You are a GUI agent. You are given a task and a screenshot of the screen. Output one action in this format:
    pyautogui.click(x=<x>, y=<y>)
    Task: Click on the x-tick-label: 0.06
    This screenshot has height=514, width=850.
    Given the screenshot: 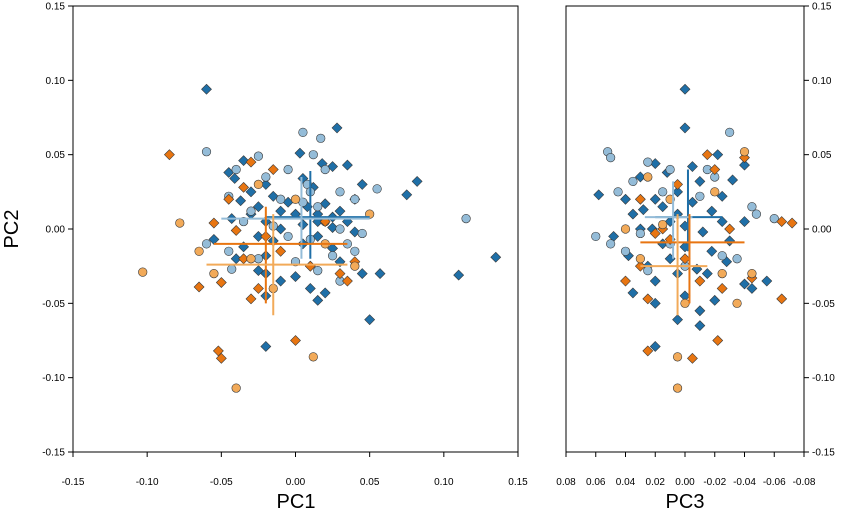 What is the action you would take?
    pyautogui.click(x=596, y=482)
    